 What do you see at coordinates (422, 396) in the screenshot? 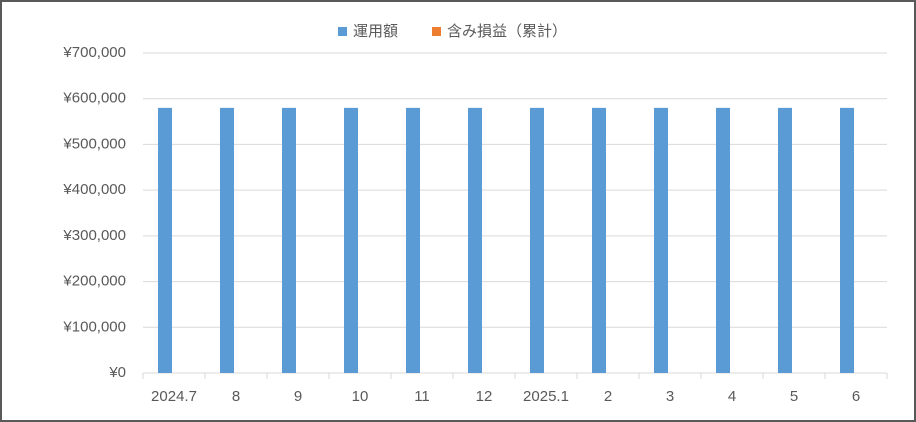
I see `x-tick-label: 11` at bounding box center [422, 396].